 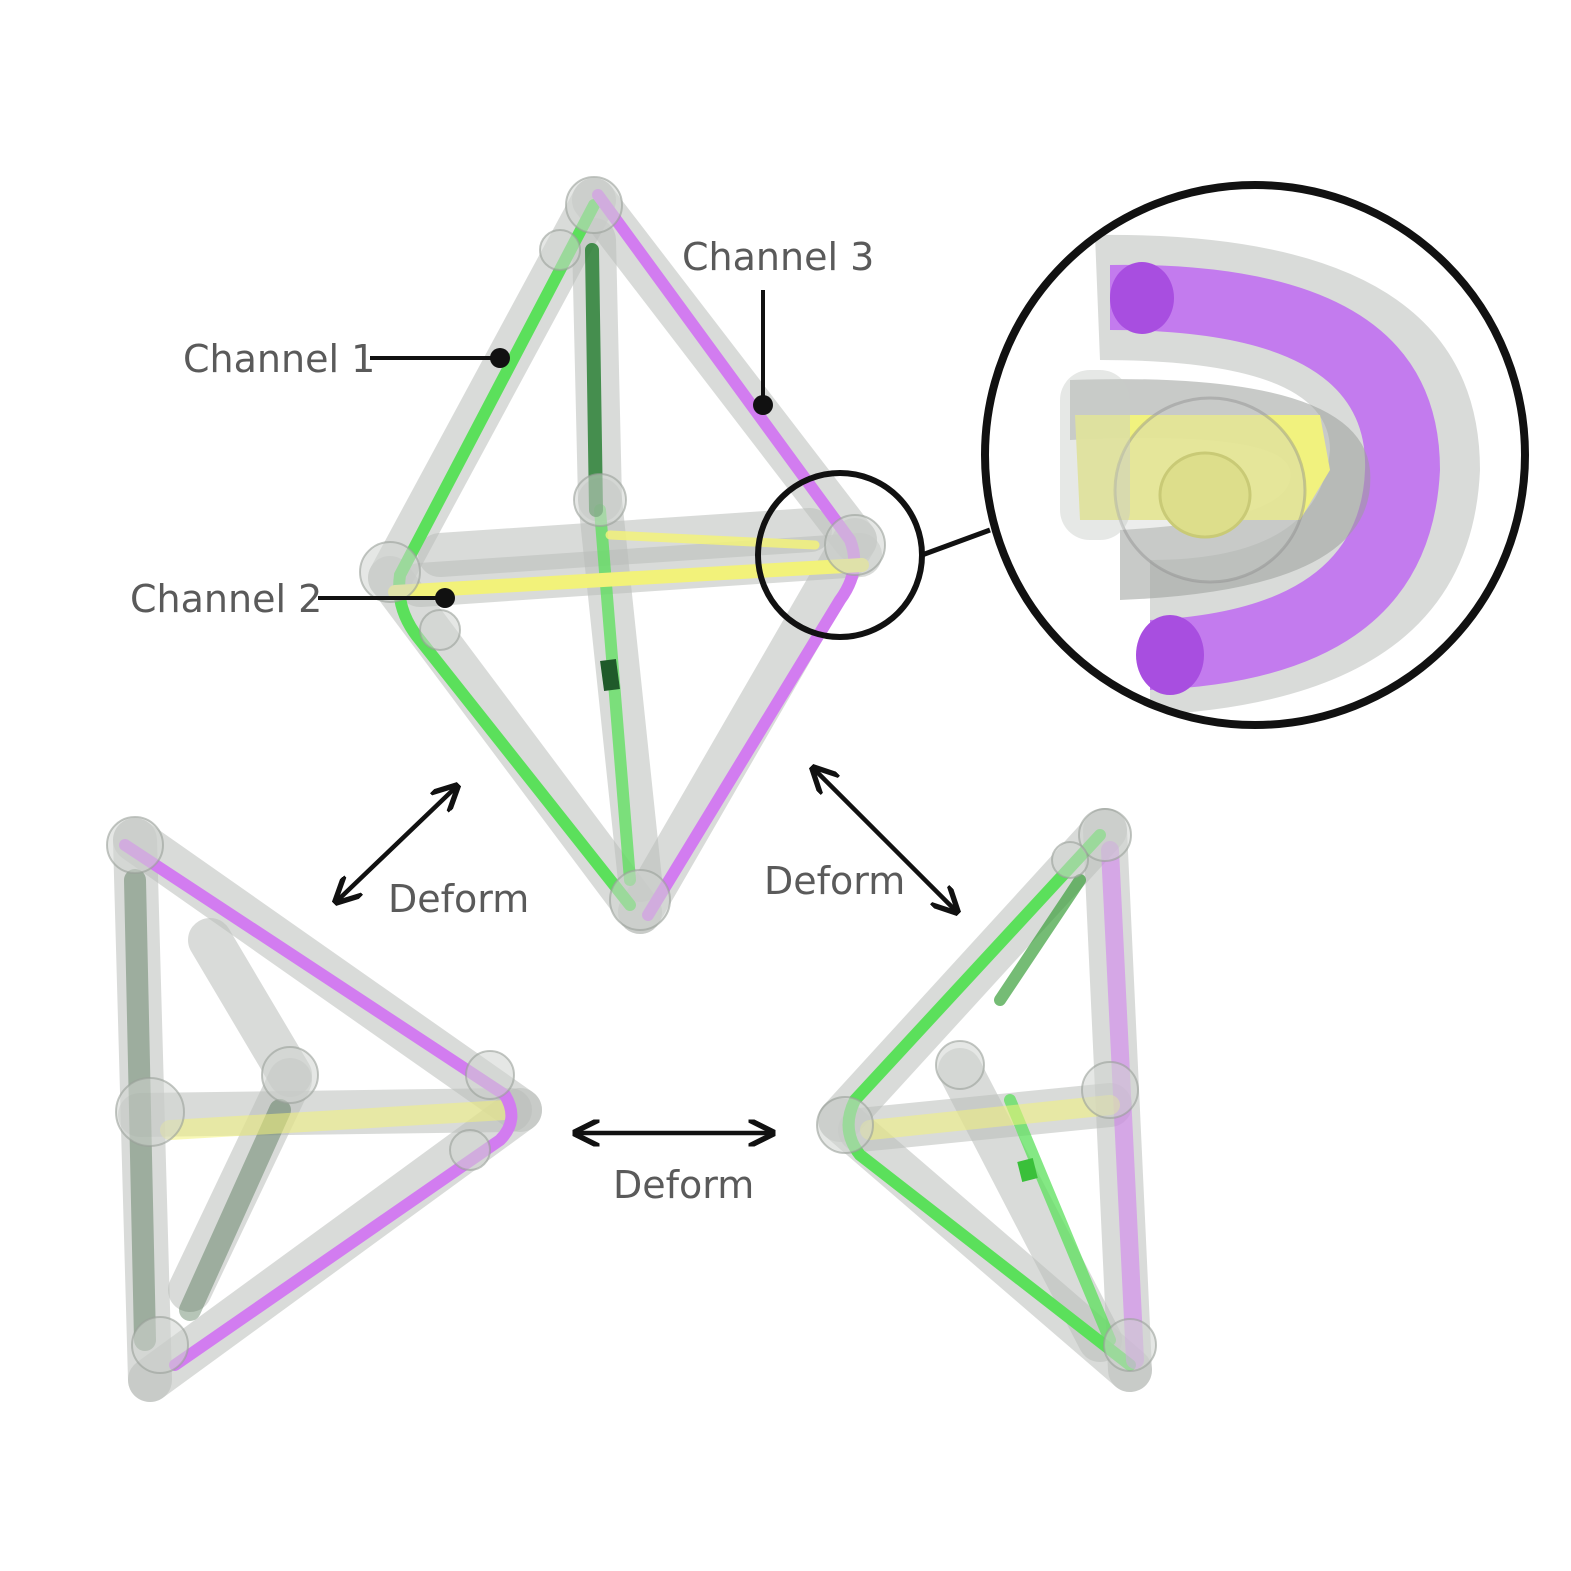 What do you see at coordinates (610, 675) in the screenshot?
I see `channel1-segment-dark` at bounding box center [610, 675].